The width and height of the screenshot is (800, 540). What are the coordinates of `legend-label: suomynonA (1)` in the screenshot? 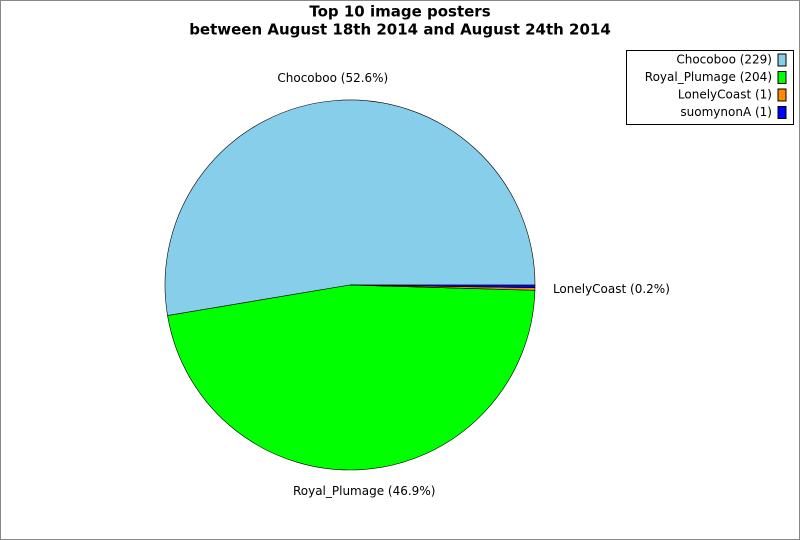 It's located at (726, 112).